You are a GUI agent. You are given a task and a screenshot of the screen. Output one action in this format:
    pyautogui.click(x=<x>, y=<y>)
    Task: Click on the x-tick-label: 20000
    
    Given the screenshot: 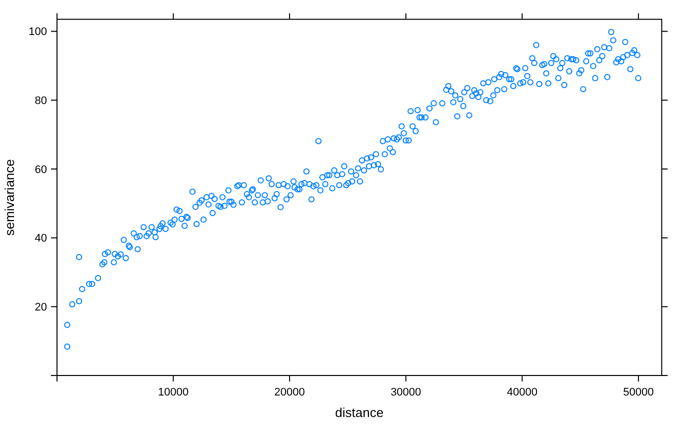 What is the action you would take?
    pyautogui.click(x=289, y=392)
    